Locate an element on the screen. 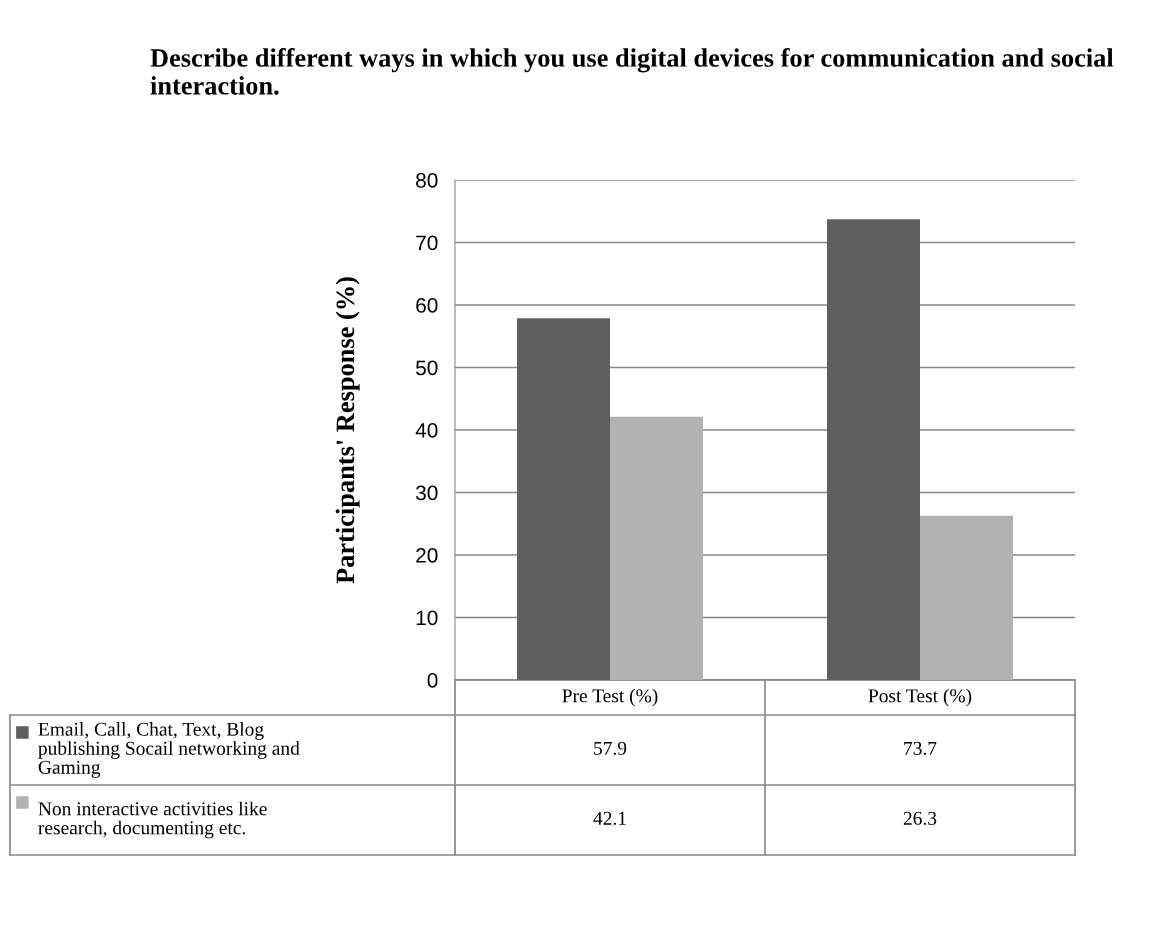  y-tick-label: 80 is located at coordinates (427, 180).